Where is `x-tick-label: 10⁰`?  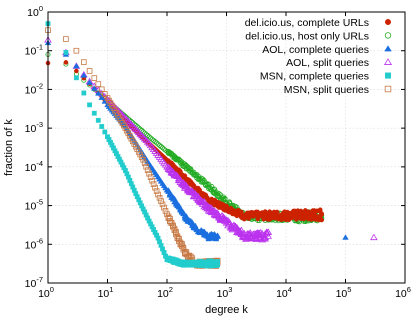 x-tick-label: 10⁰ is located at coordinates (46, 292).